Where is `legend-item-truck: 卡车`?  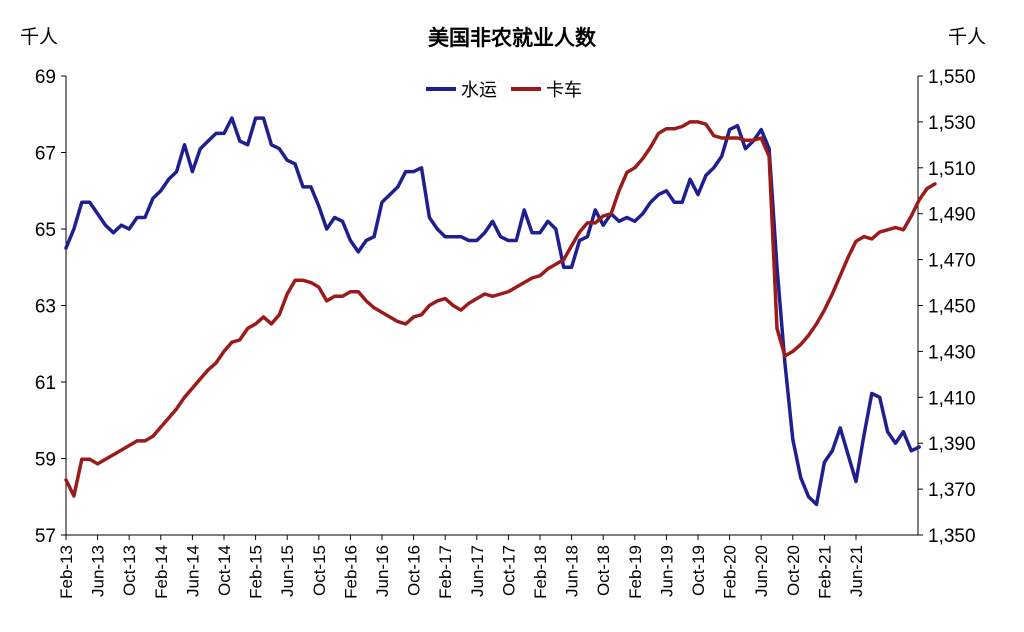 legend-item-truck: 卡车 is located at coordinates (546, 89).